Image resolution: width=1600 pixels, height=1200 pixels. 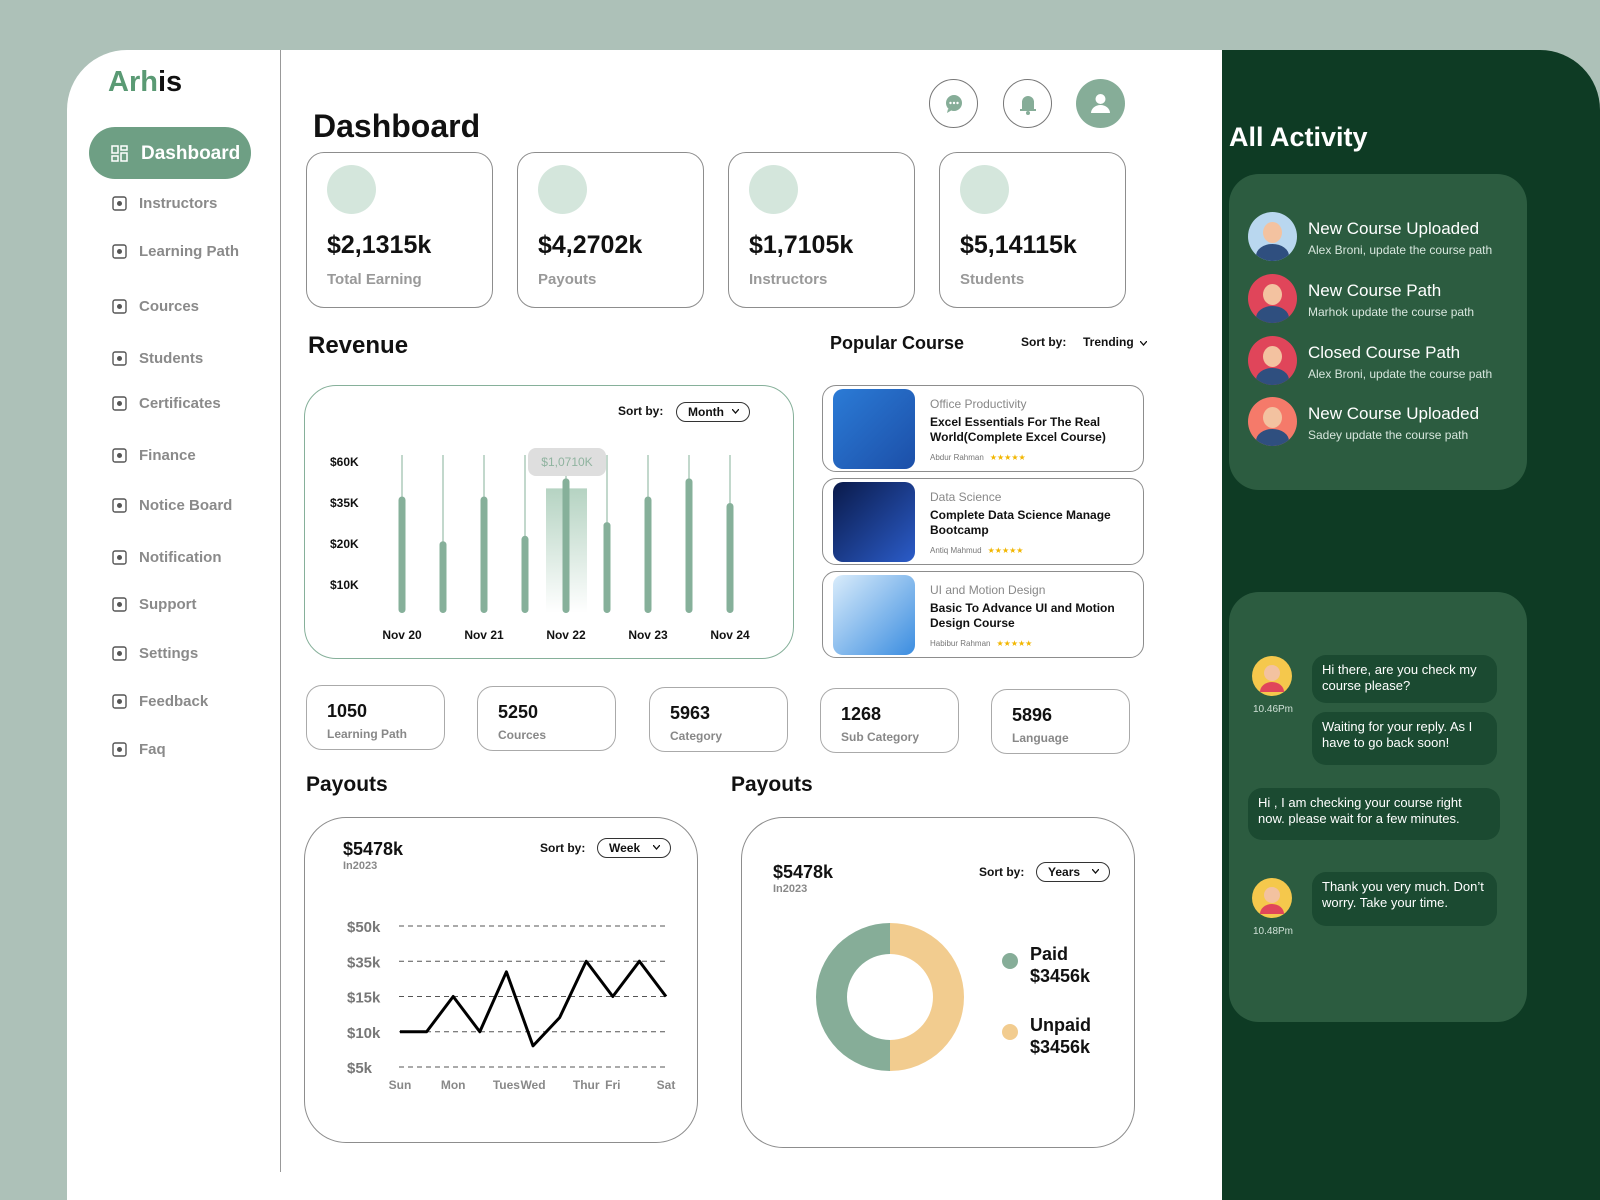 What do you see at coordinates (953, 103) in the screenshot?
I see `chat-button` at bounding box center [953, 103].